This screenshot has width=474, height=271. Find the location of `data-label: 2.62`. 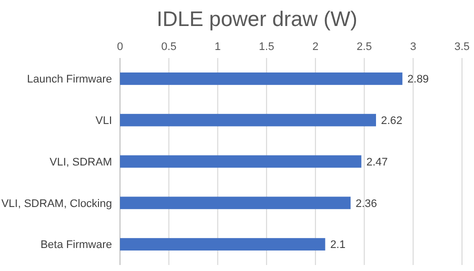

data-label: 2.62 is located at coordinates (391, 120).